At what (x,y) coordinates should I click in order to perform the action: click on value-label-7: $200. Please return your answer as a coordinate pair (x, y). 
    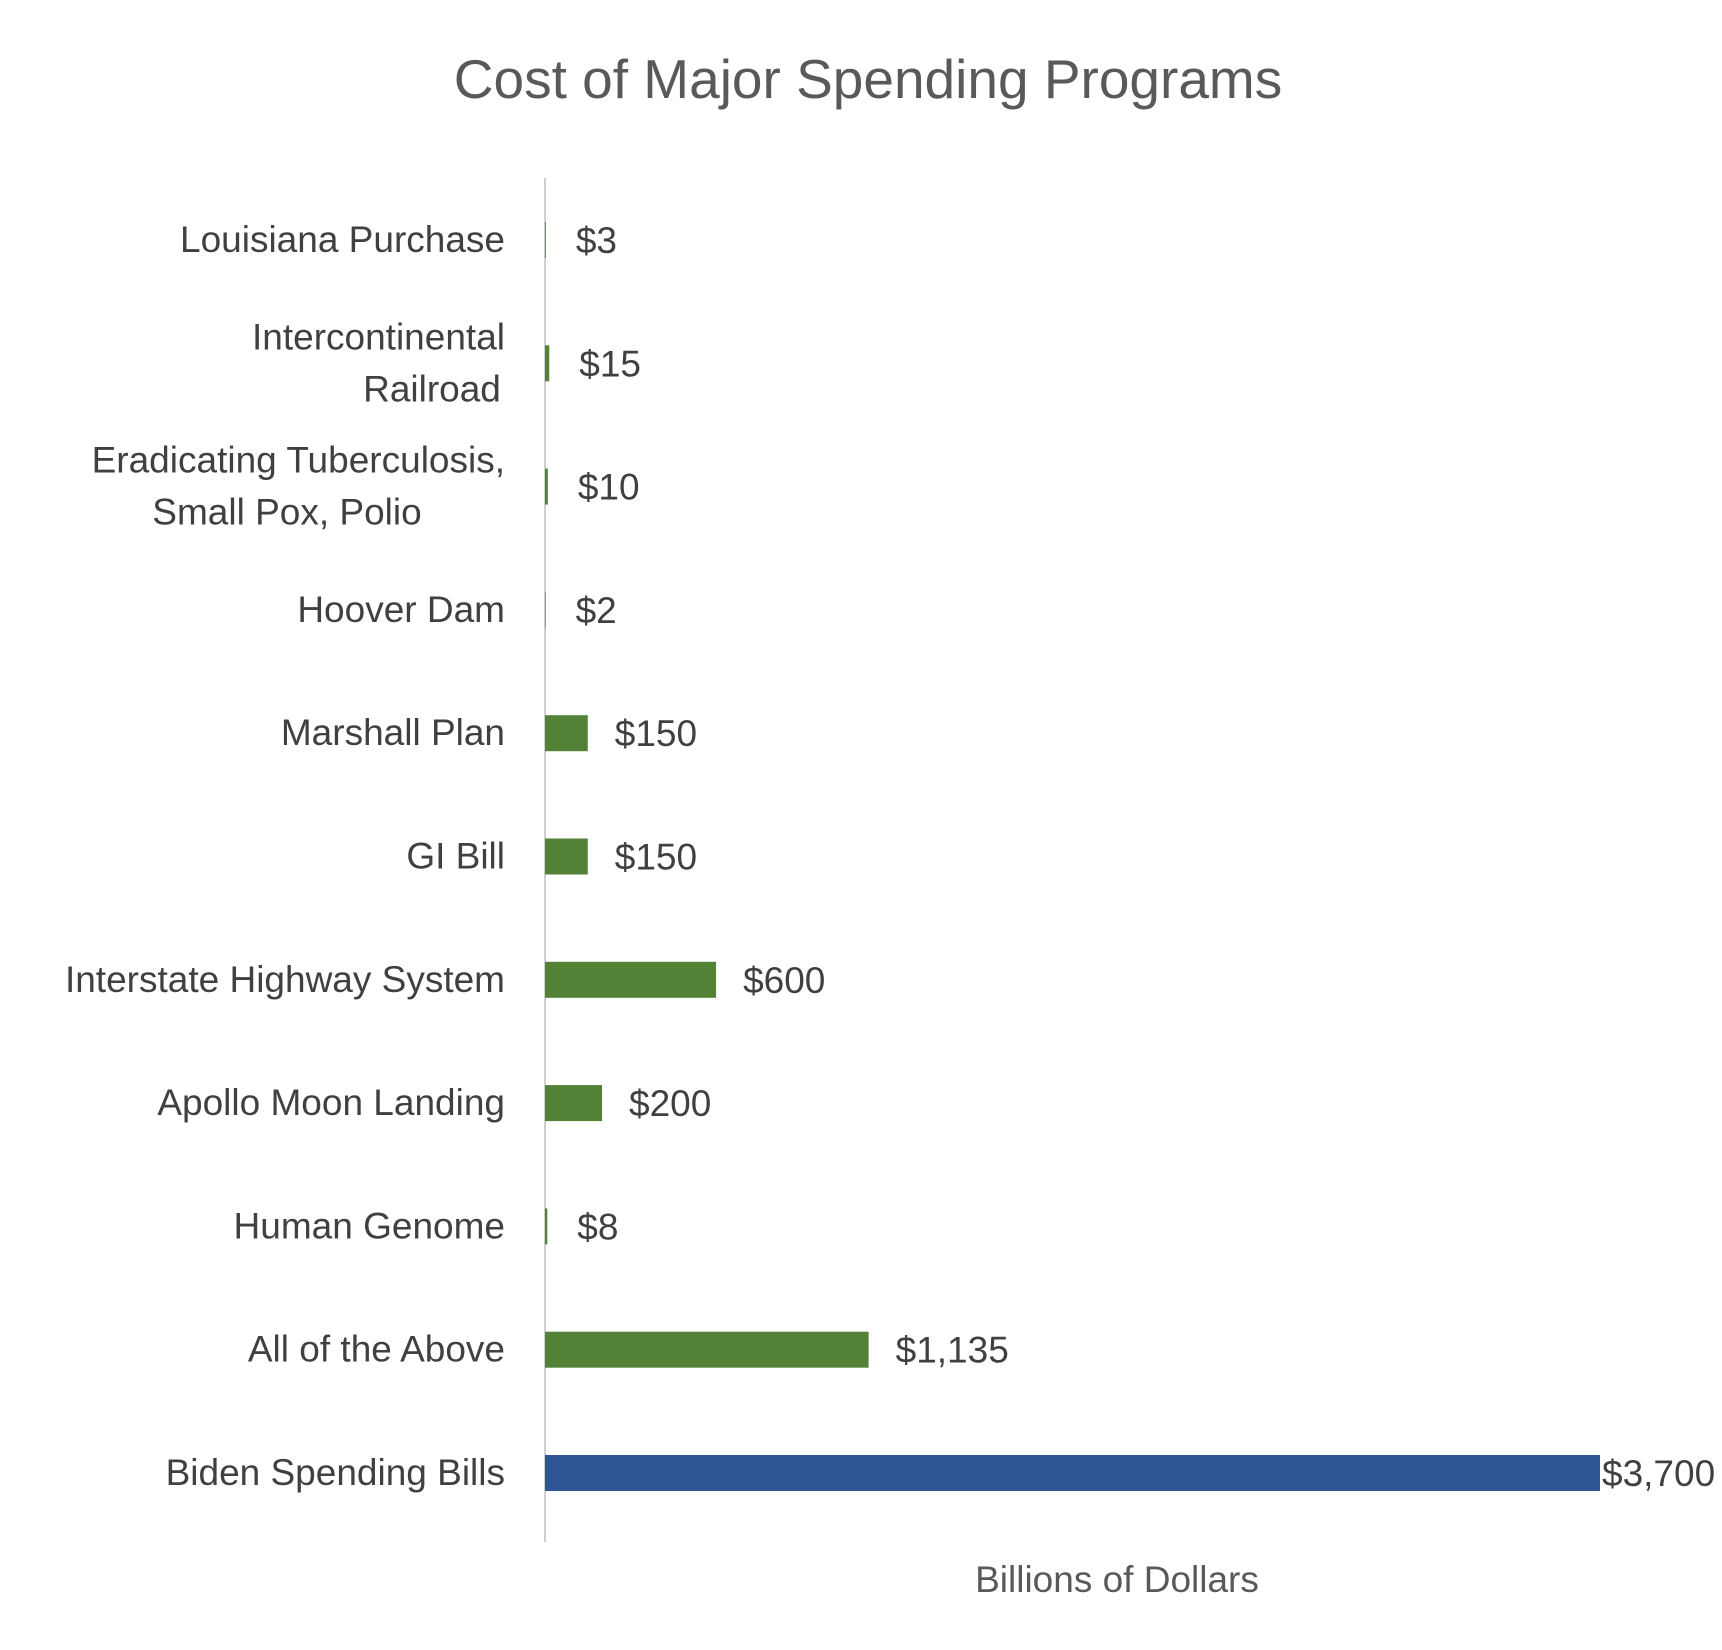
    Looking at the image, I should click on (670, 1103).